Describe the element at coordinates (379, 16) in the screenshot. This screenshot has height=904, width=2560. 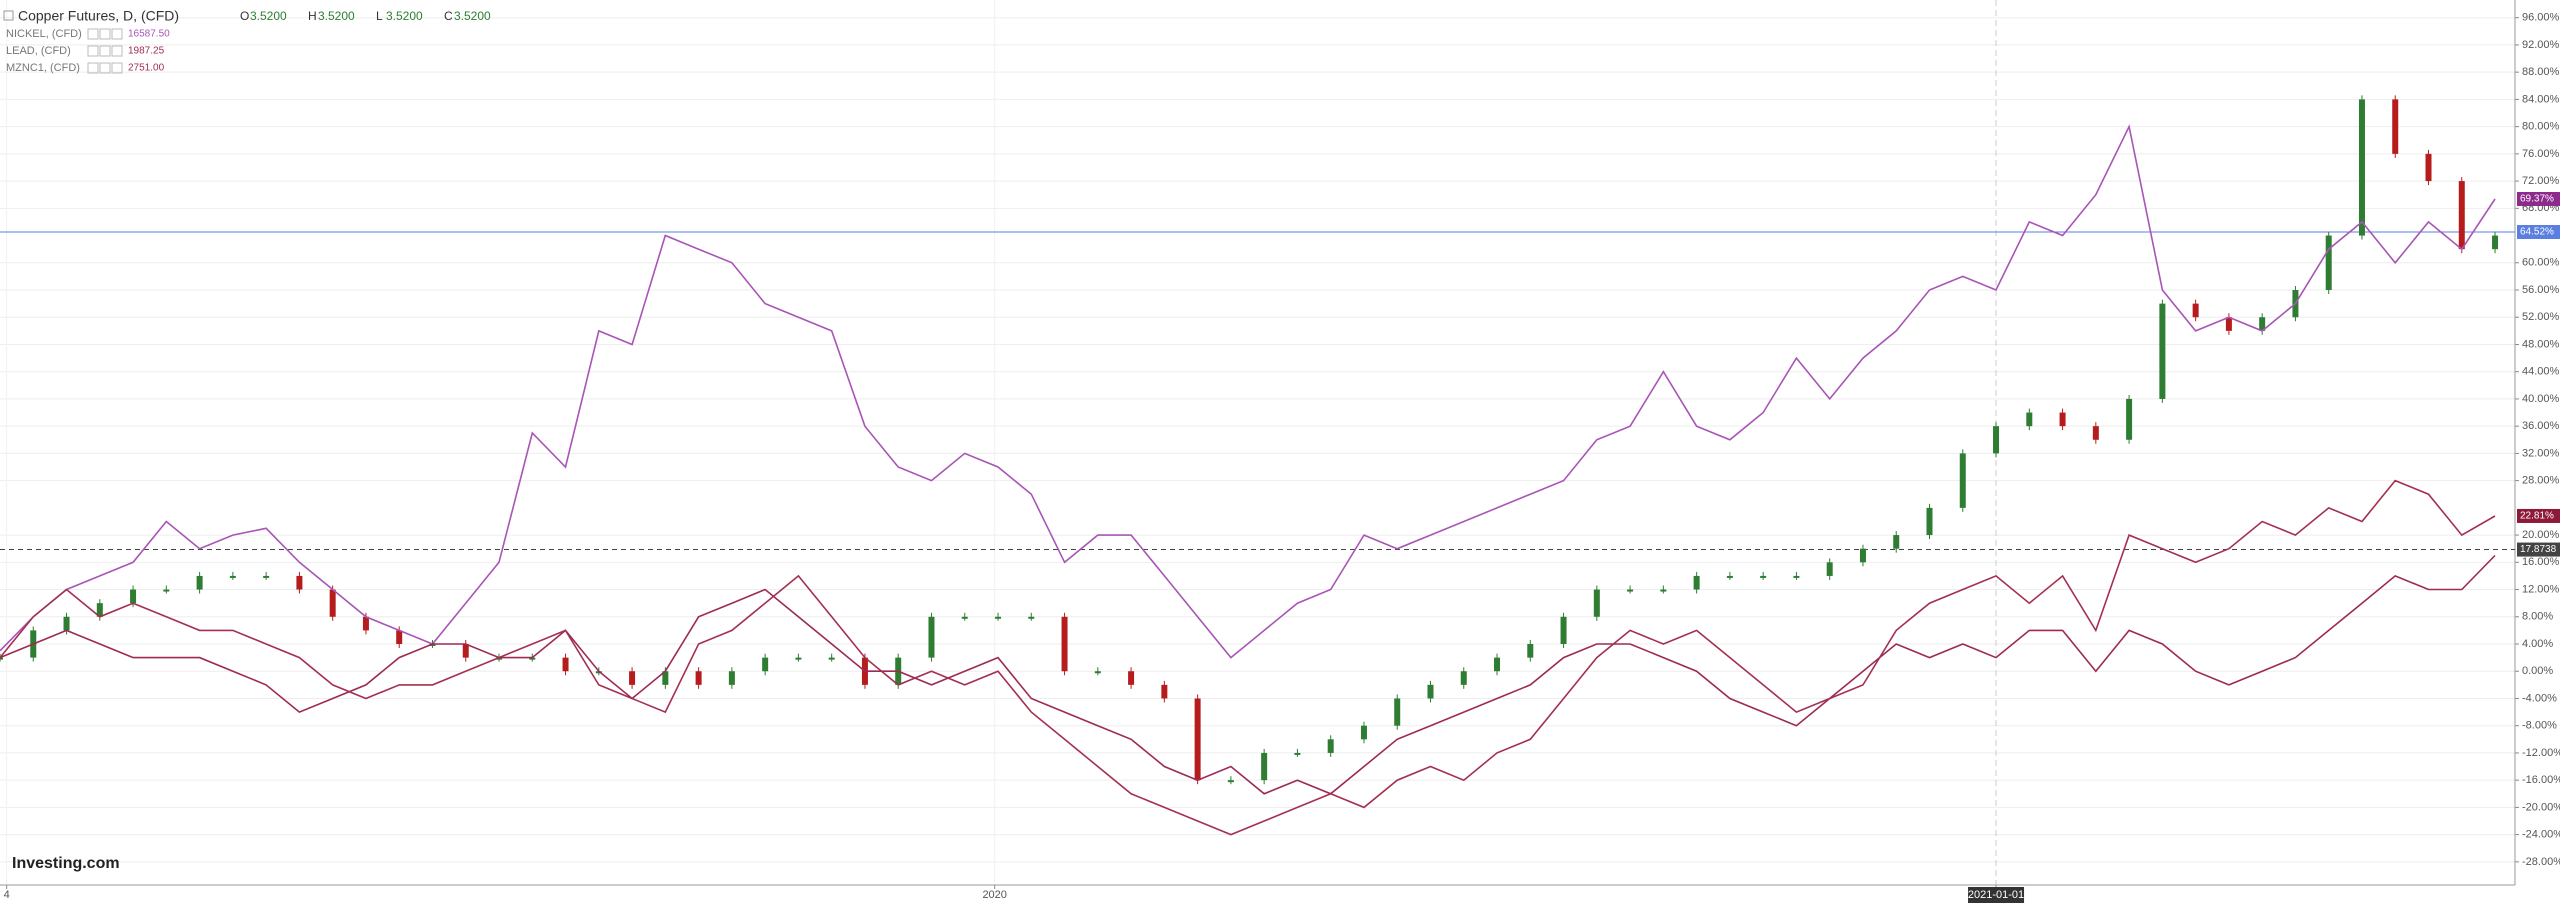
I see `ohlc-label: L` at that location.